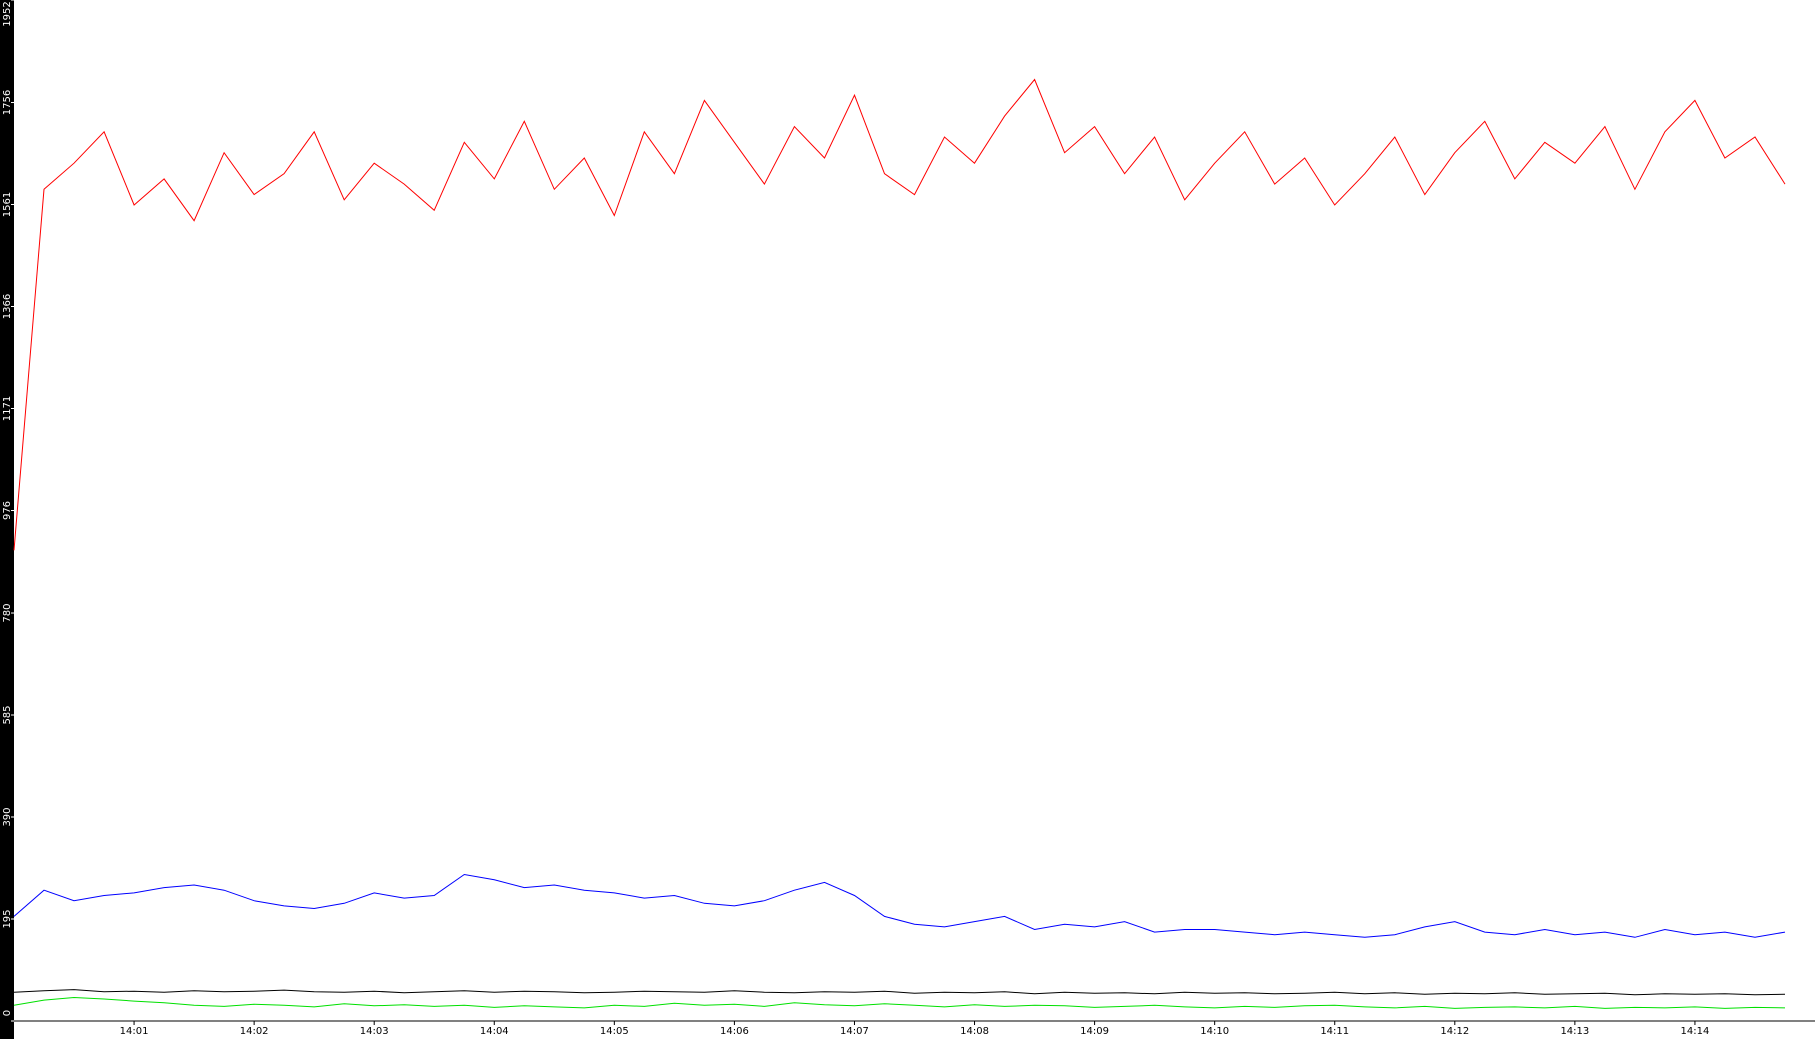 The image size is (1815, 1039). What do you see at coordinates (7, 1013) in the screenshot?
I see `y-tick-label: 0` at bounding box center [7, 1013].